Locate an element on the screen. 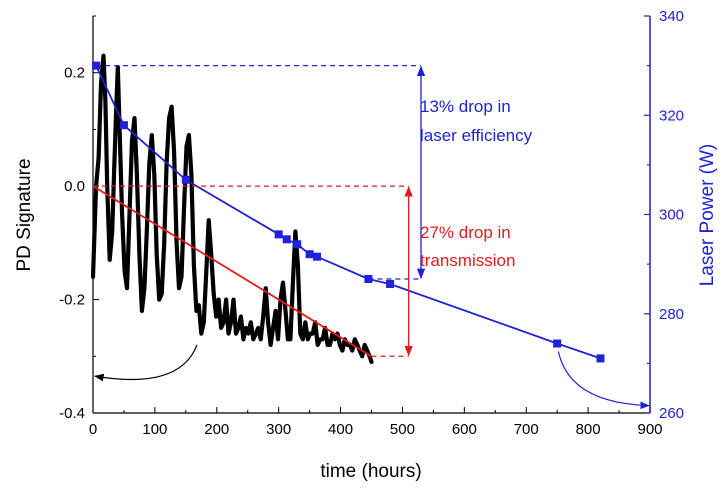  laser-efficiency-note-line1: 13% drop in is located at coordinates (465, 106).